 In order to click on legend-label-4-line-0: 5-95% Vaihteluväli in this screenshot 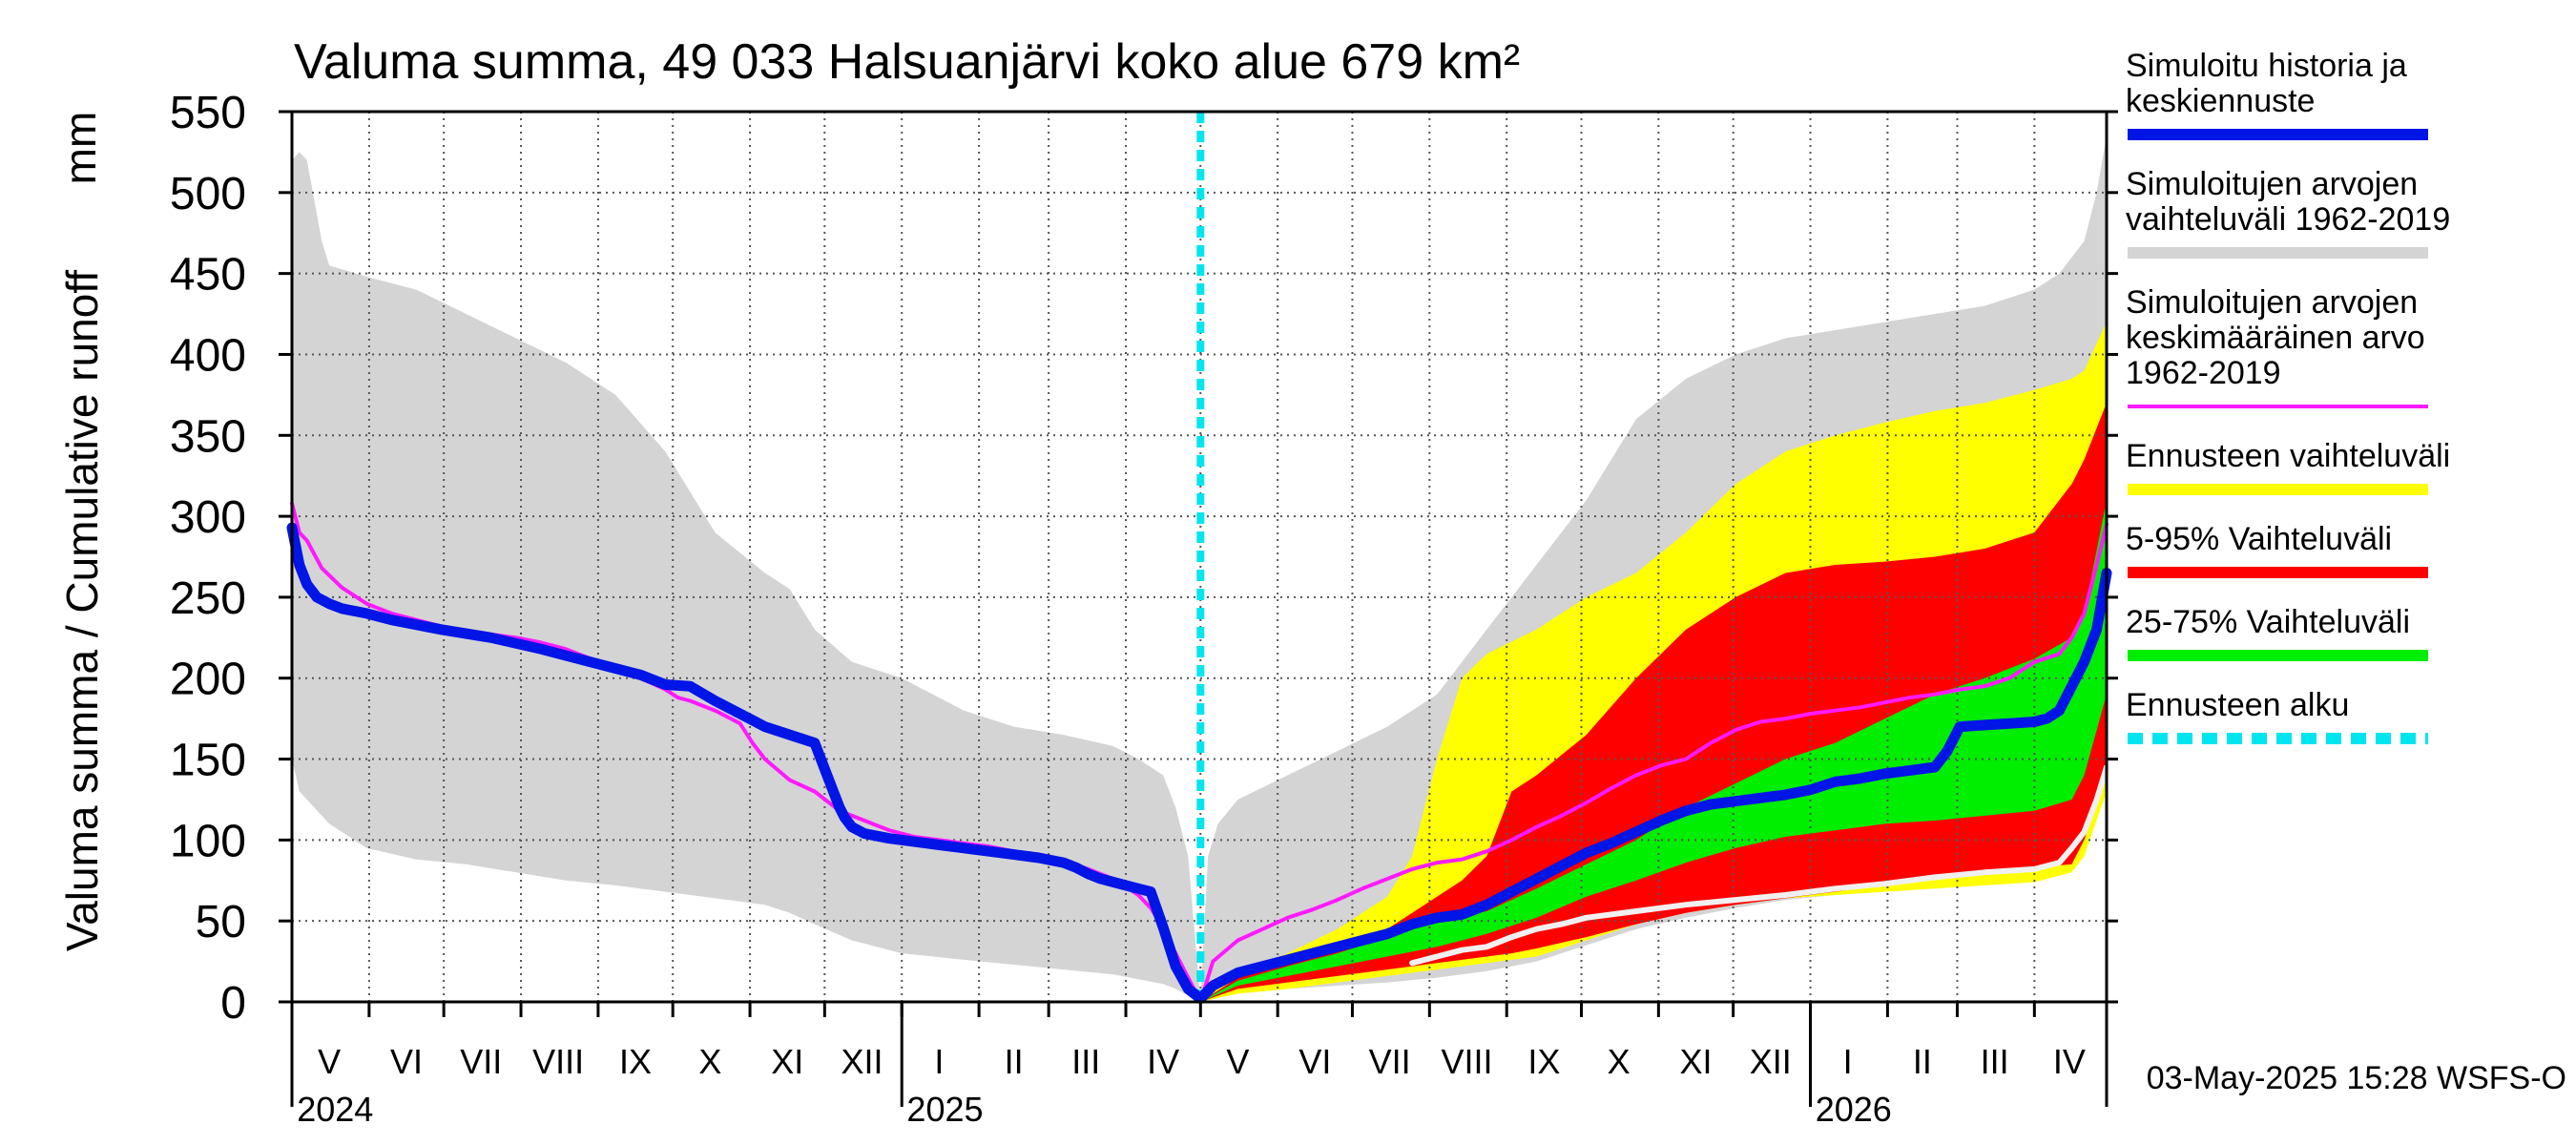, I will do `click(2259, 539)`.